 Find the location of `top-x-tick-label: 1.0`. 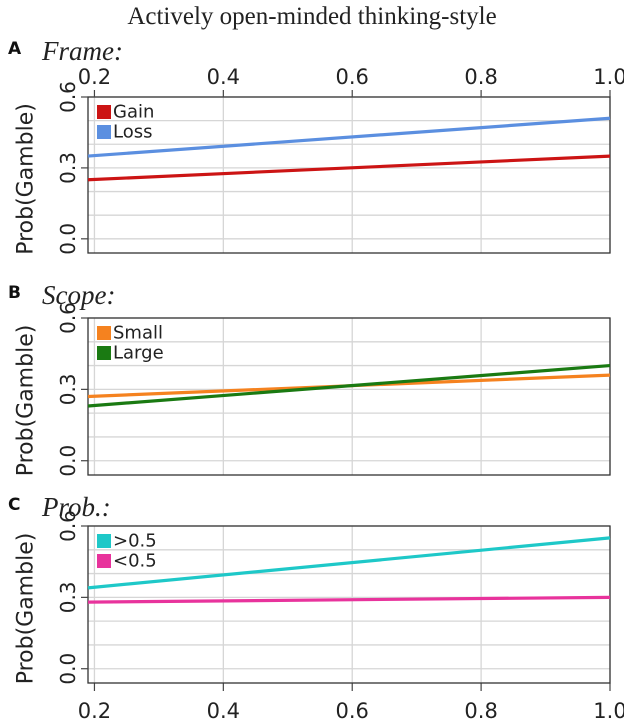

top-x-tick-label: 1.0 is located at coordinates (608, 77).